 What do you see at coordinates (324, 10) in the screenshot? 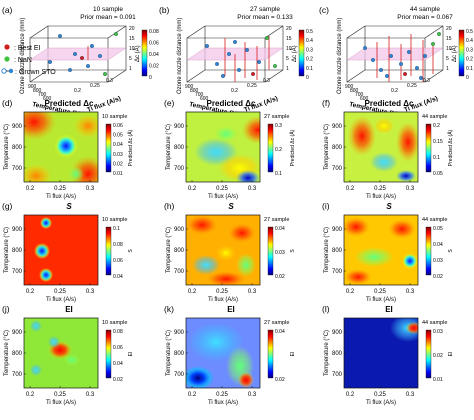
I see `panel-letter: (c)` at bounding box center [324, 10].